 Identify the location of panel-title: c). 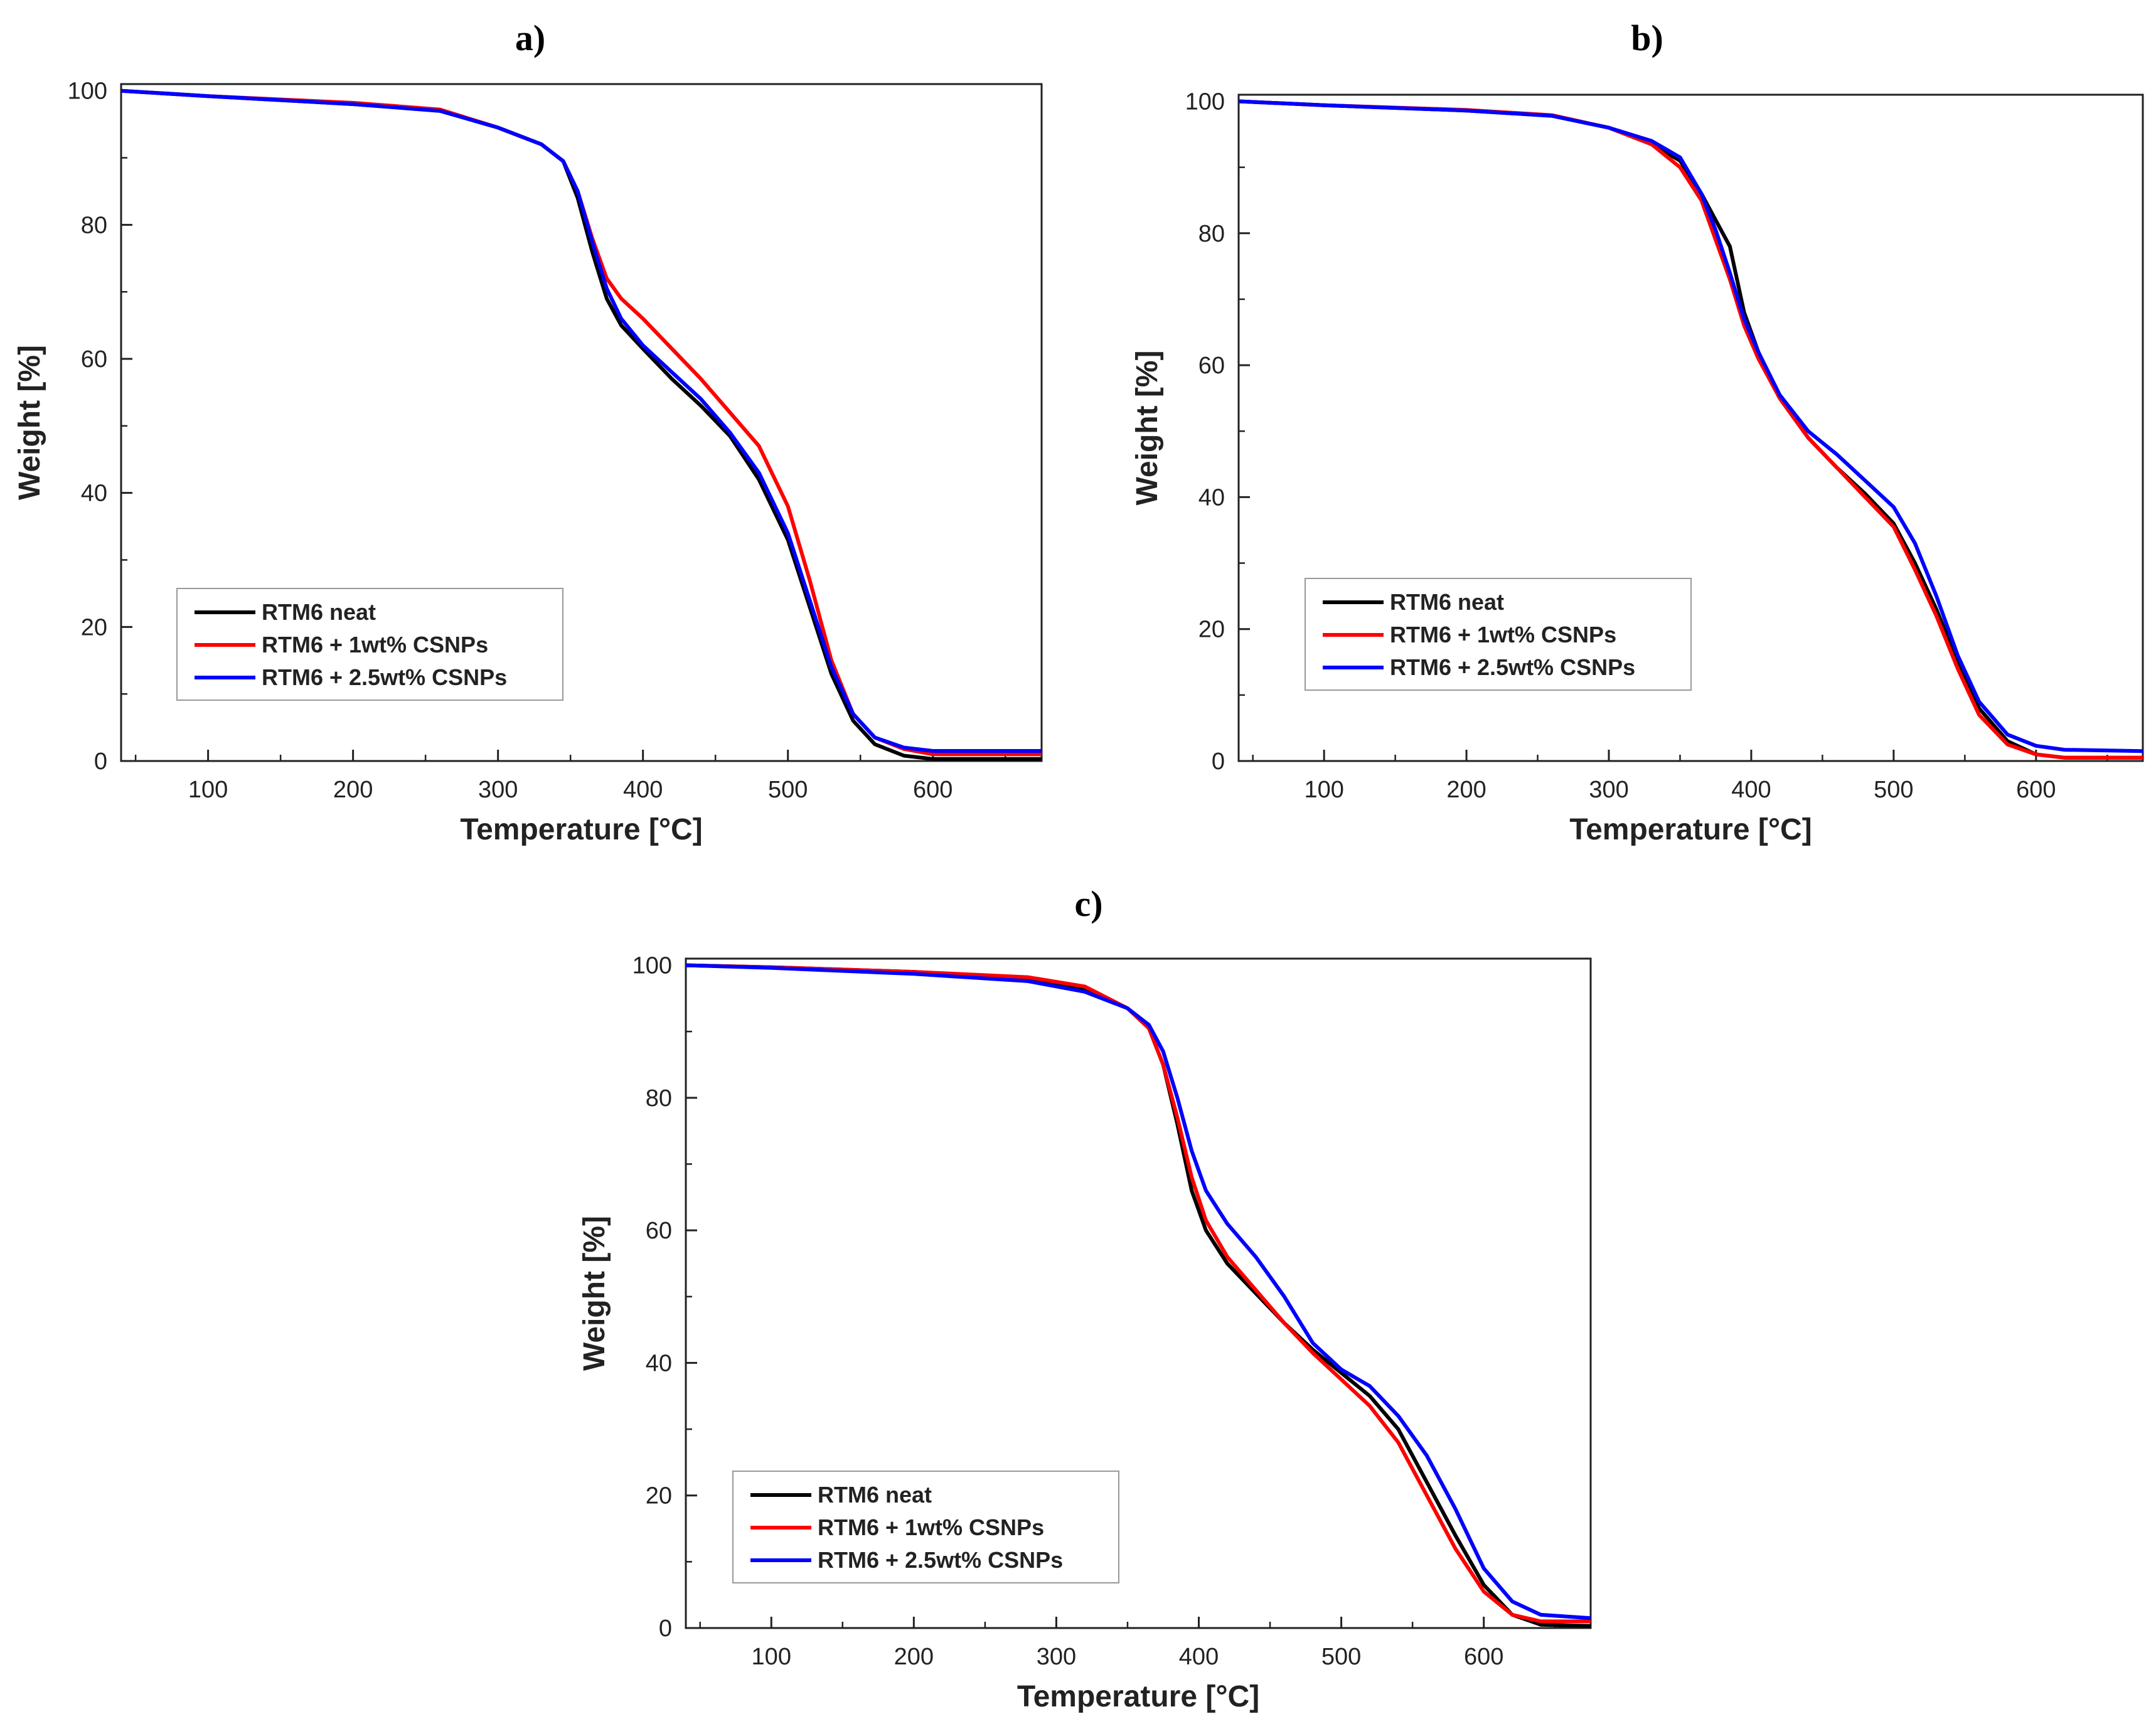
(1088, 903).